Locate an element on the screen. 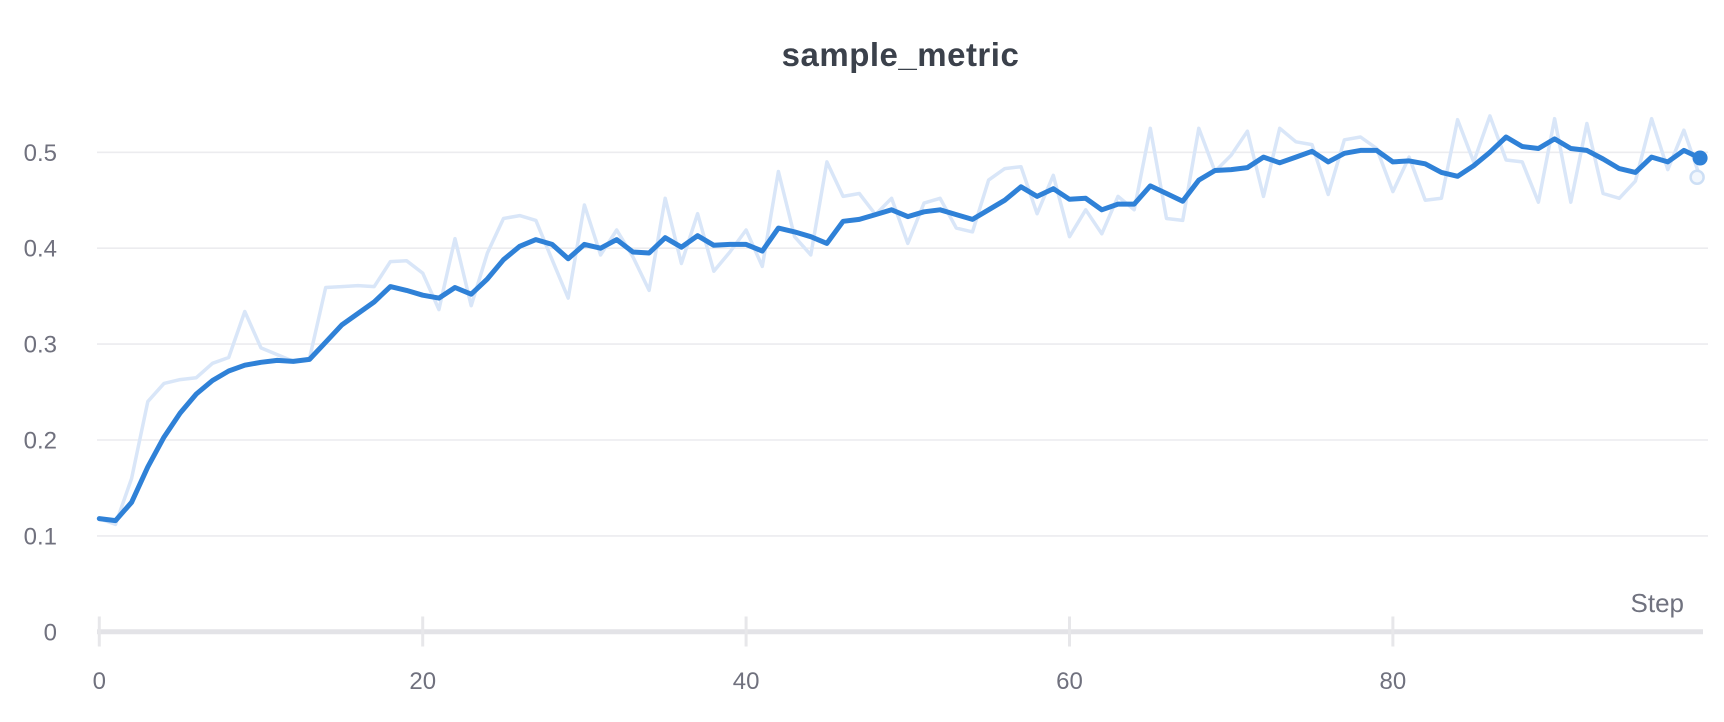 This screenshot has width=1724, height=722. y-tick-label: 0.2 is located at coordinates (40, 441).